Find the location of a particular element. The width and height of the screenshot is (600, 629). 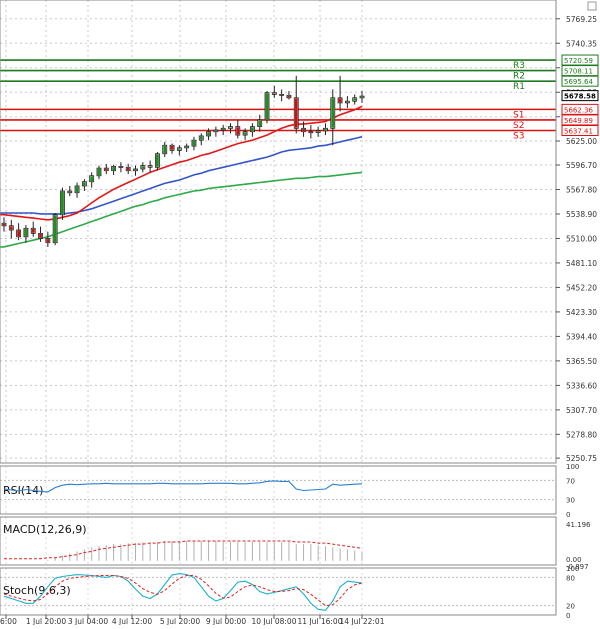

indicator-1: RSI(14) is located at coordinates (278, 490).